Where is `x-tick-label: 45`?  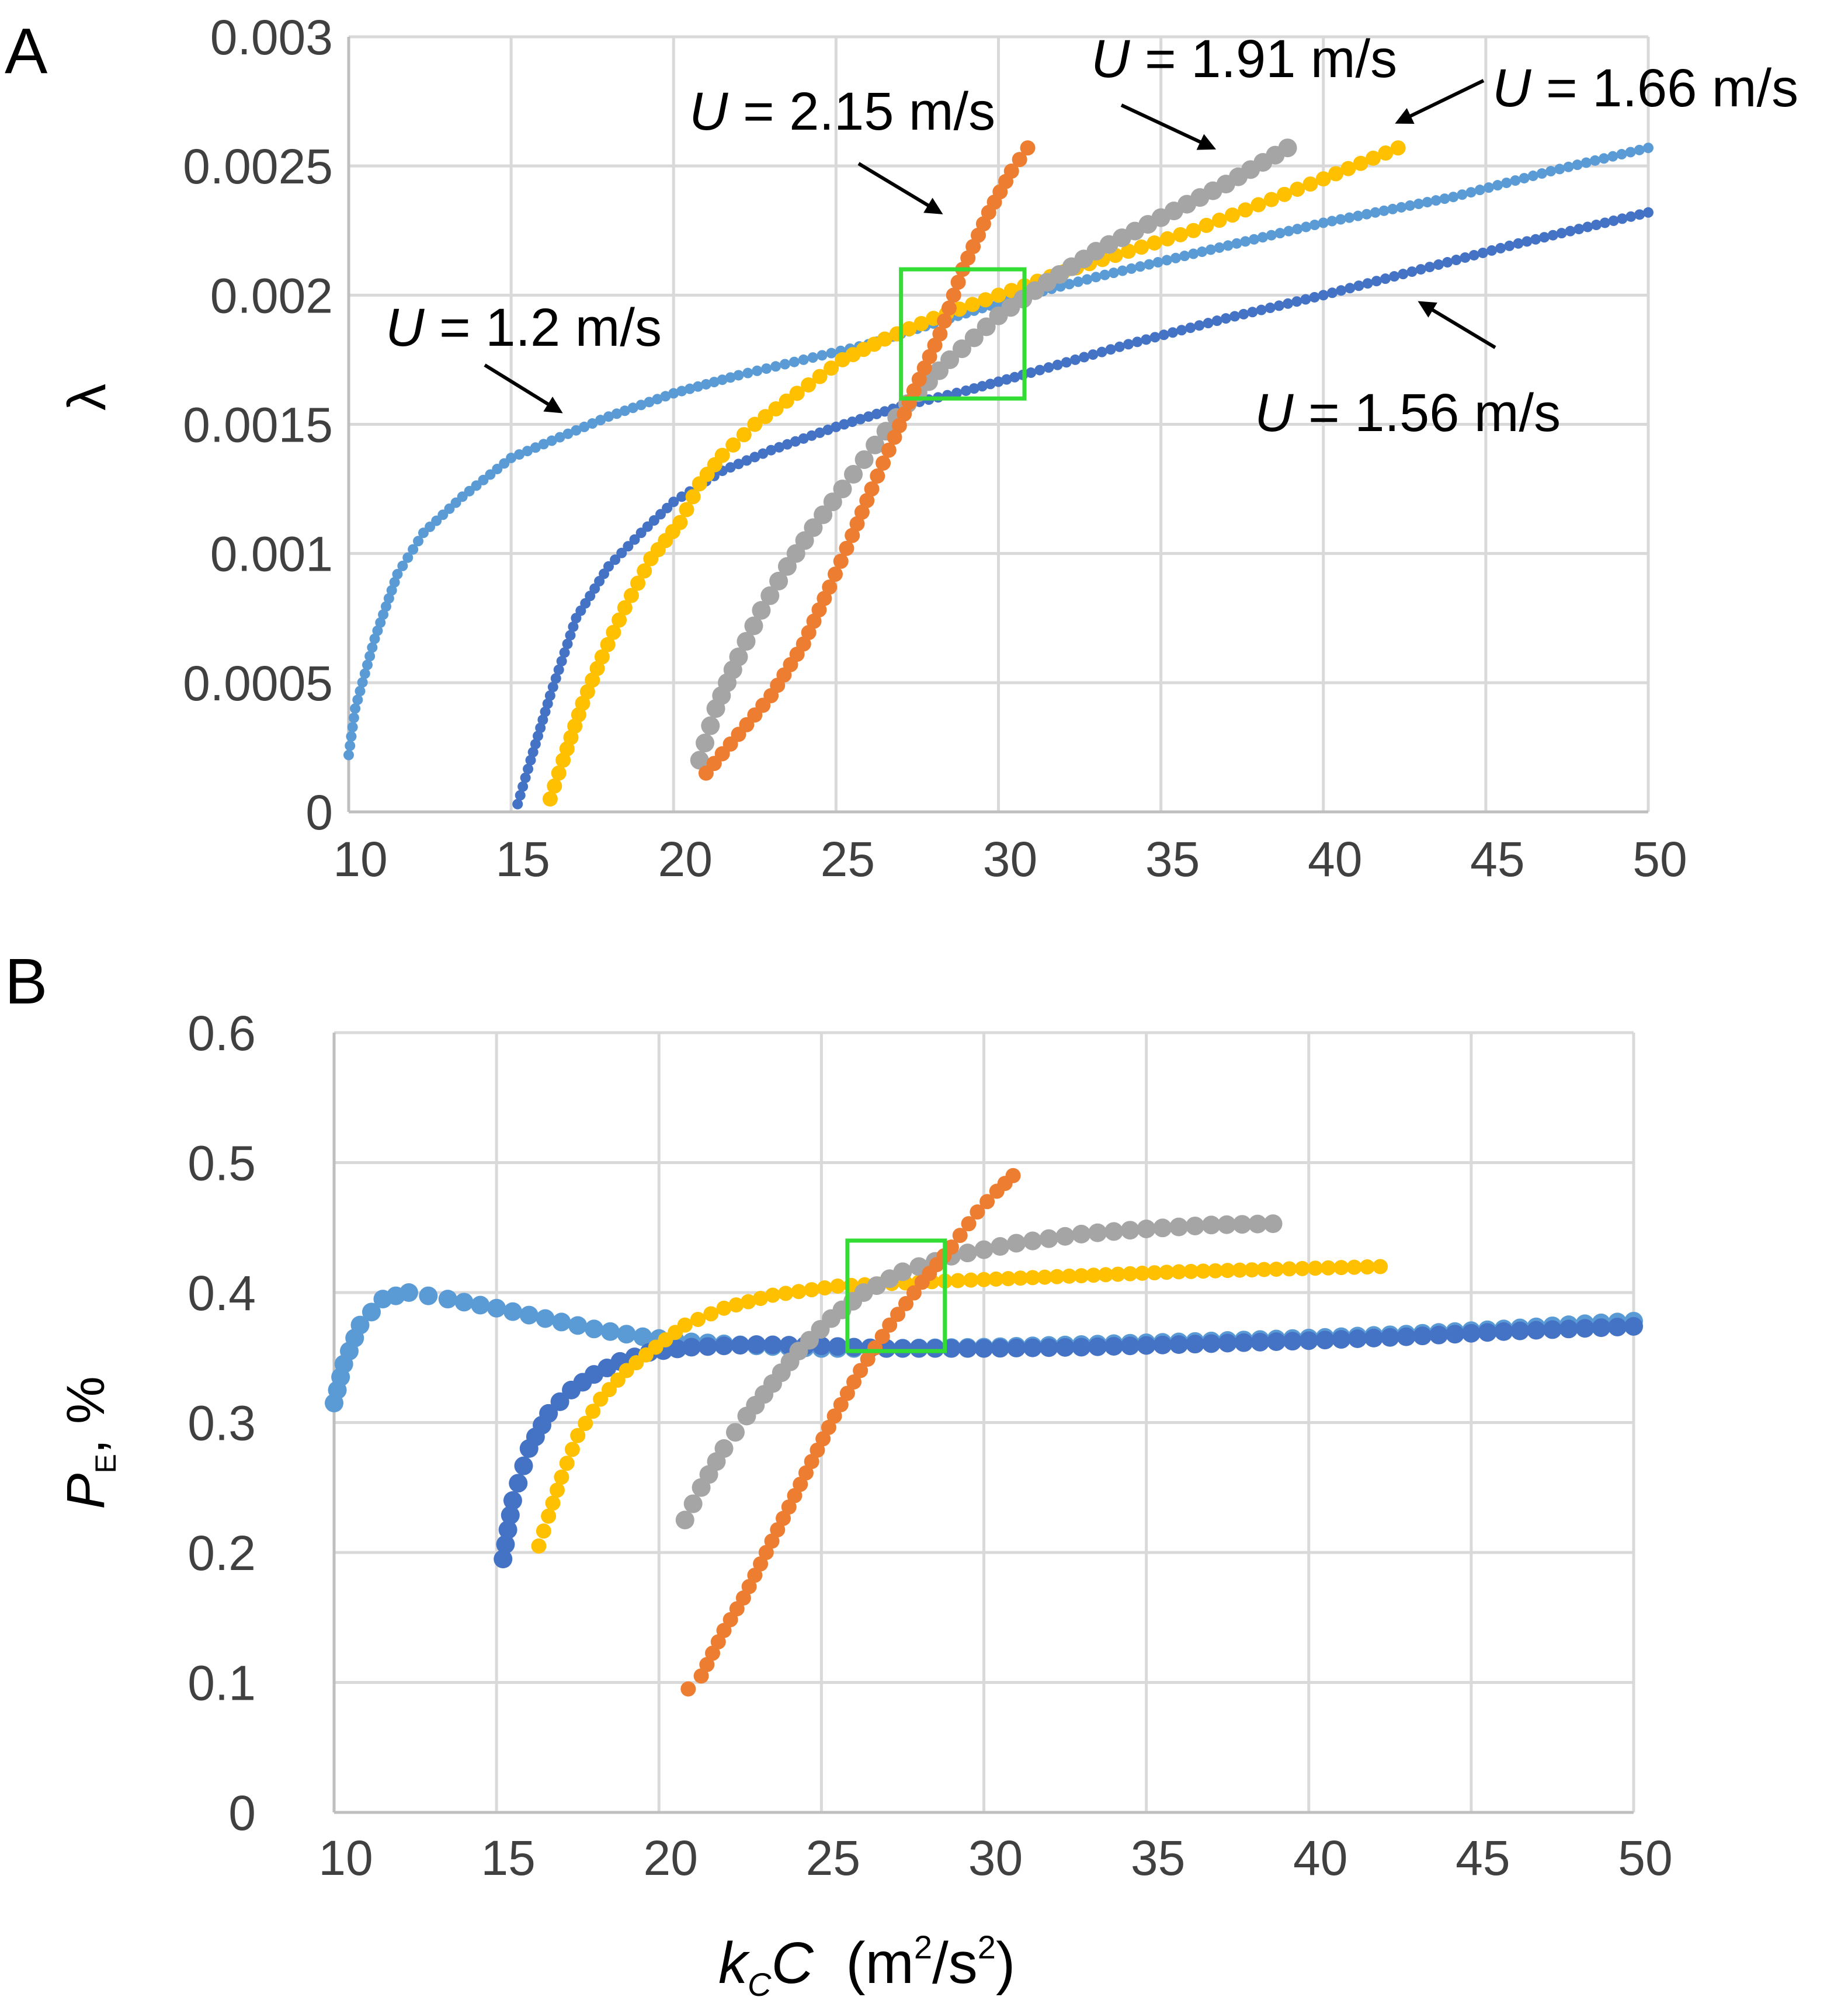 x-tick-label: 45 is located at coordinates (1497, 859).